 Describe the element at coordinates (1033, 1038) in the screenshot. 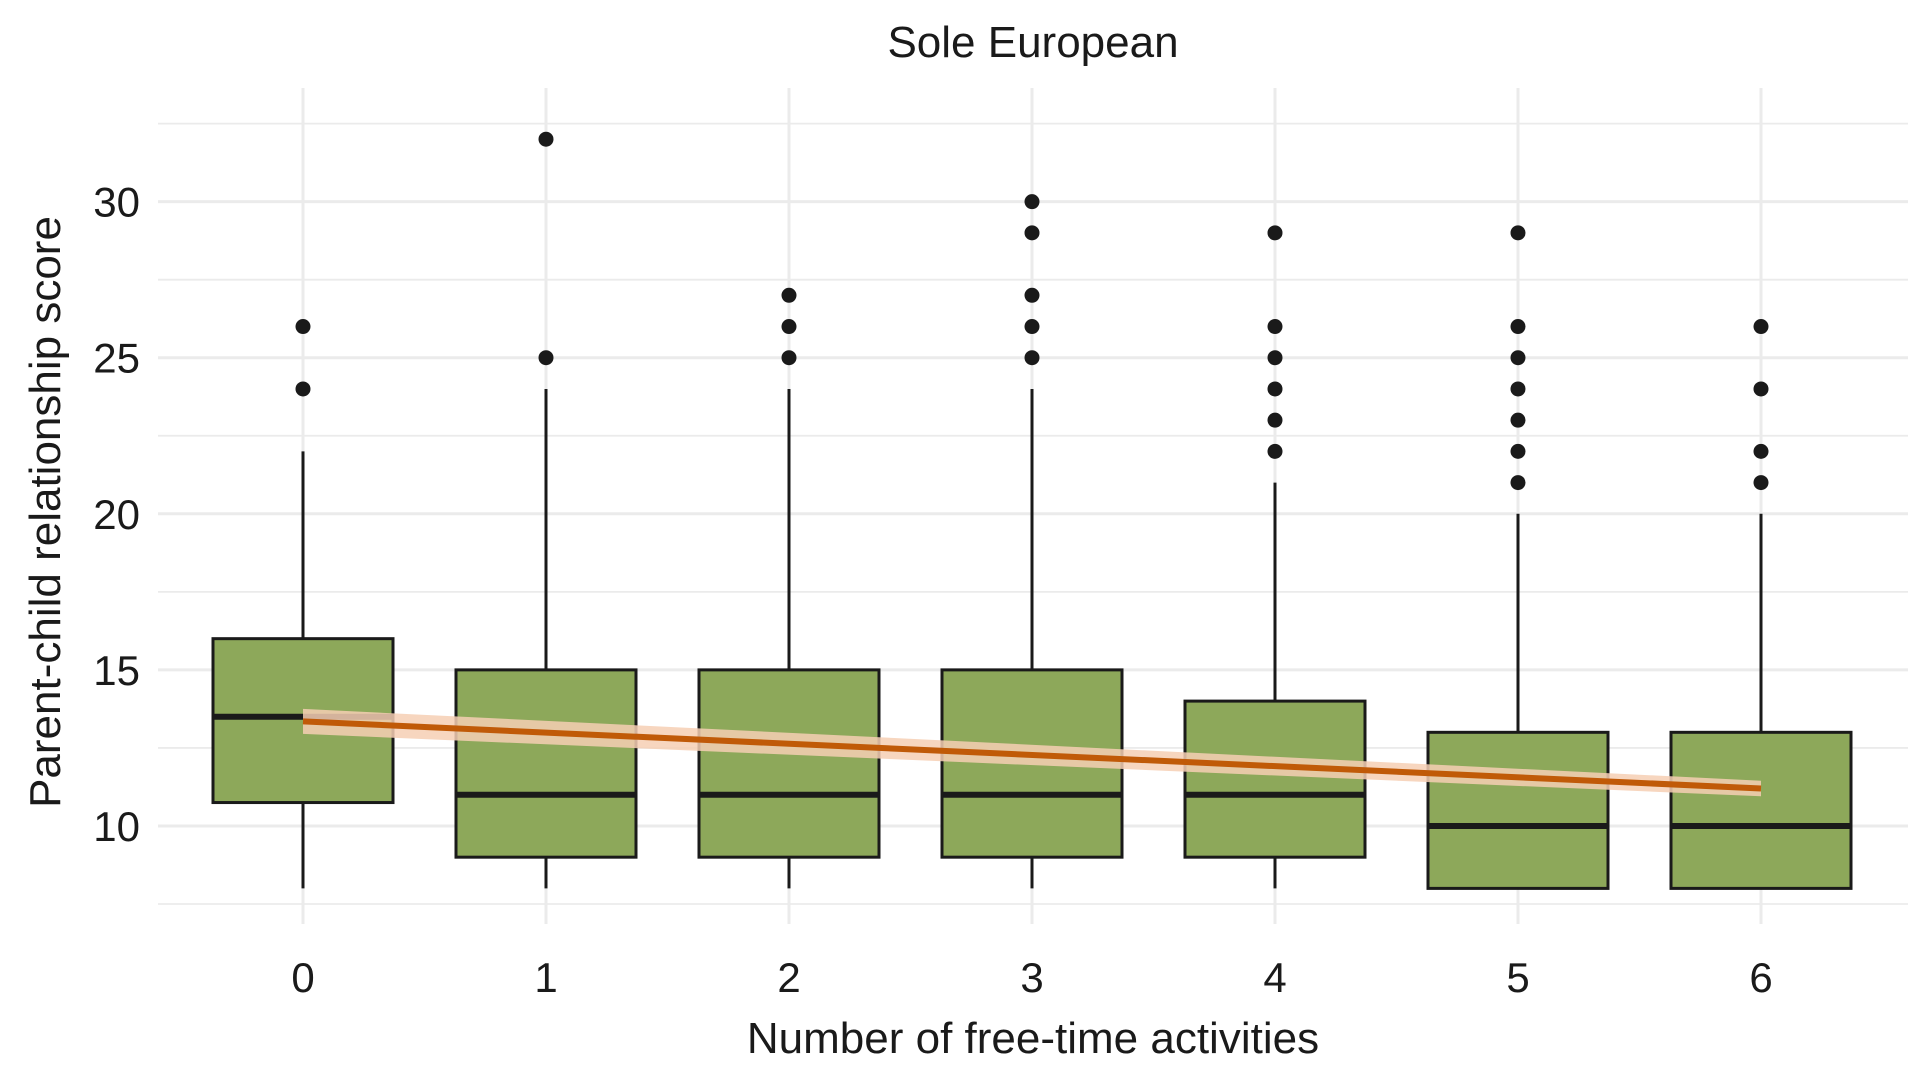

I see `x-axis-title: Number of free-time activities` at that location.